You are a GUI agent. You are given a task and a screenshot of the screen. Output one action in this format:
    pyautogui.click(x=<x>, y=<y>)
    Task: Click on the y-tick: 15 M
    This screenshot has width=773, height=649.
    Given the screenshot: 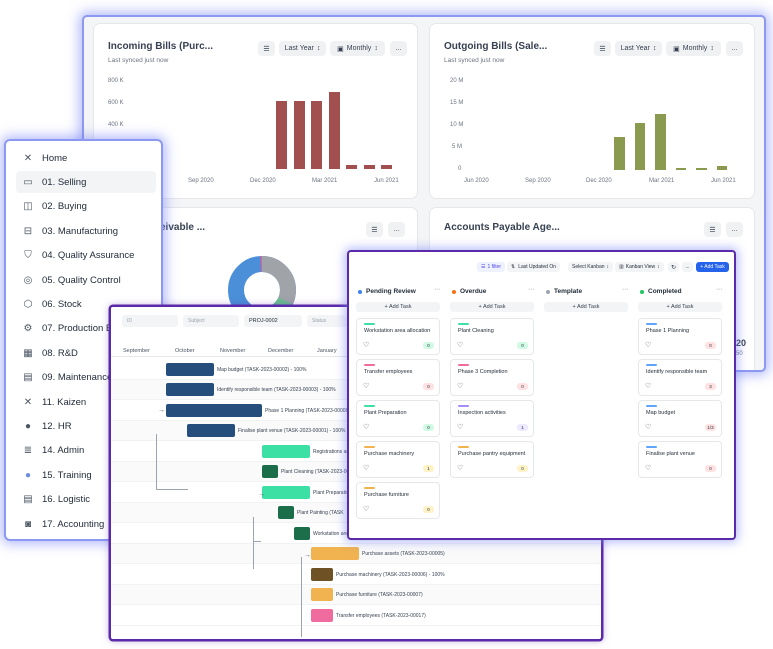 What is the action you would take?
    pyautogui.click(x=457, y=103)
    